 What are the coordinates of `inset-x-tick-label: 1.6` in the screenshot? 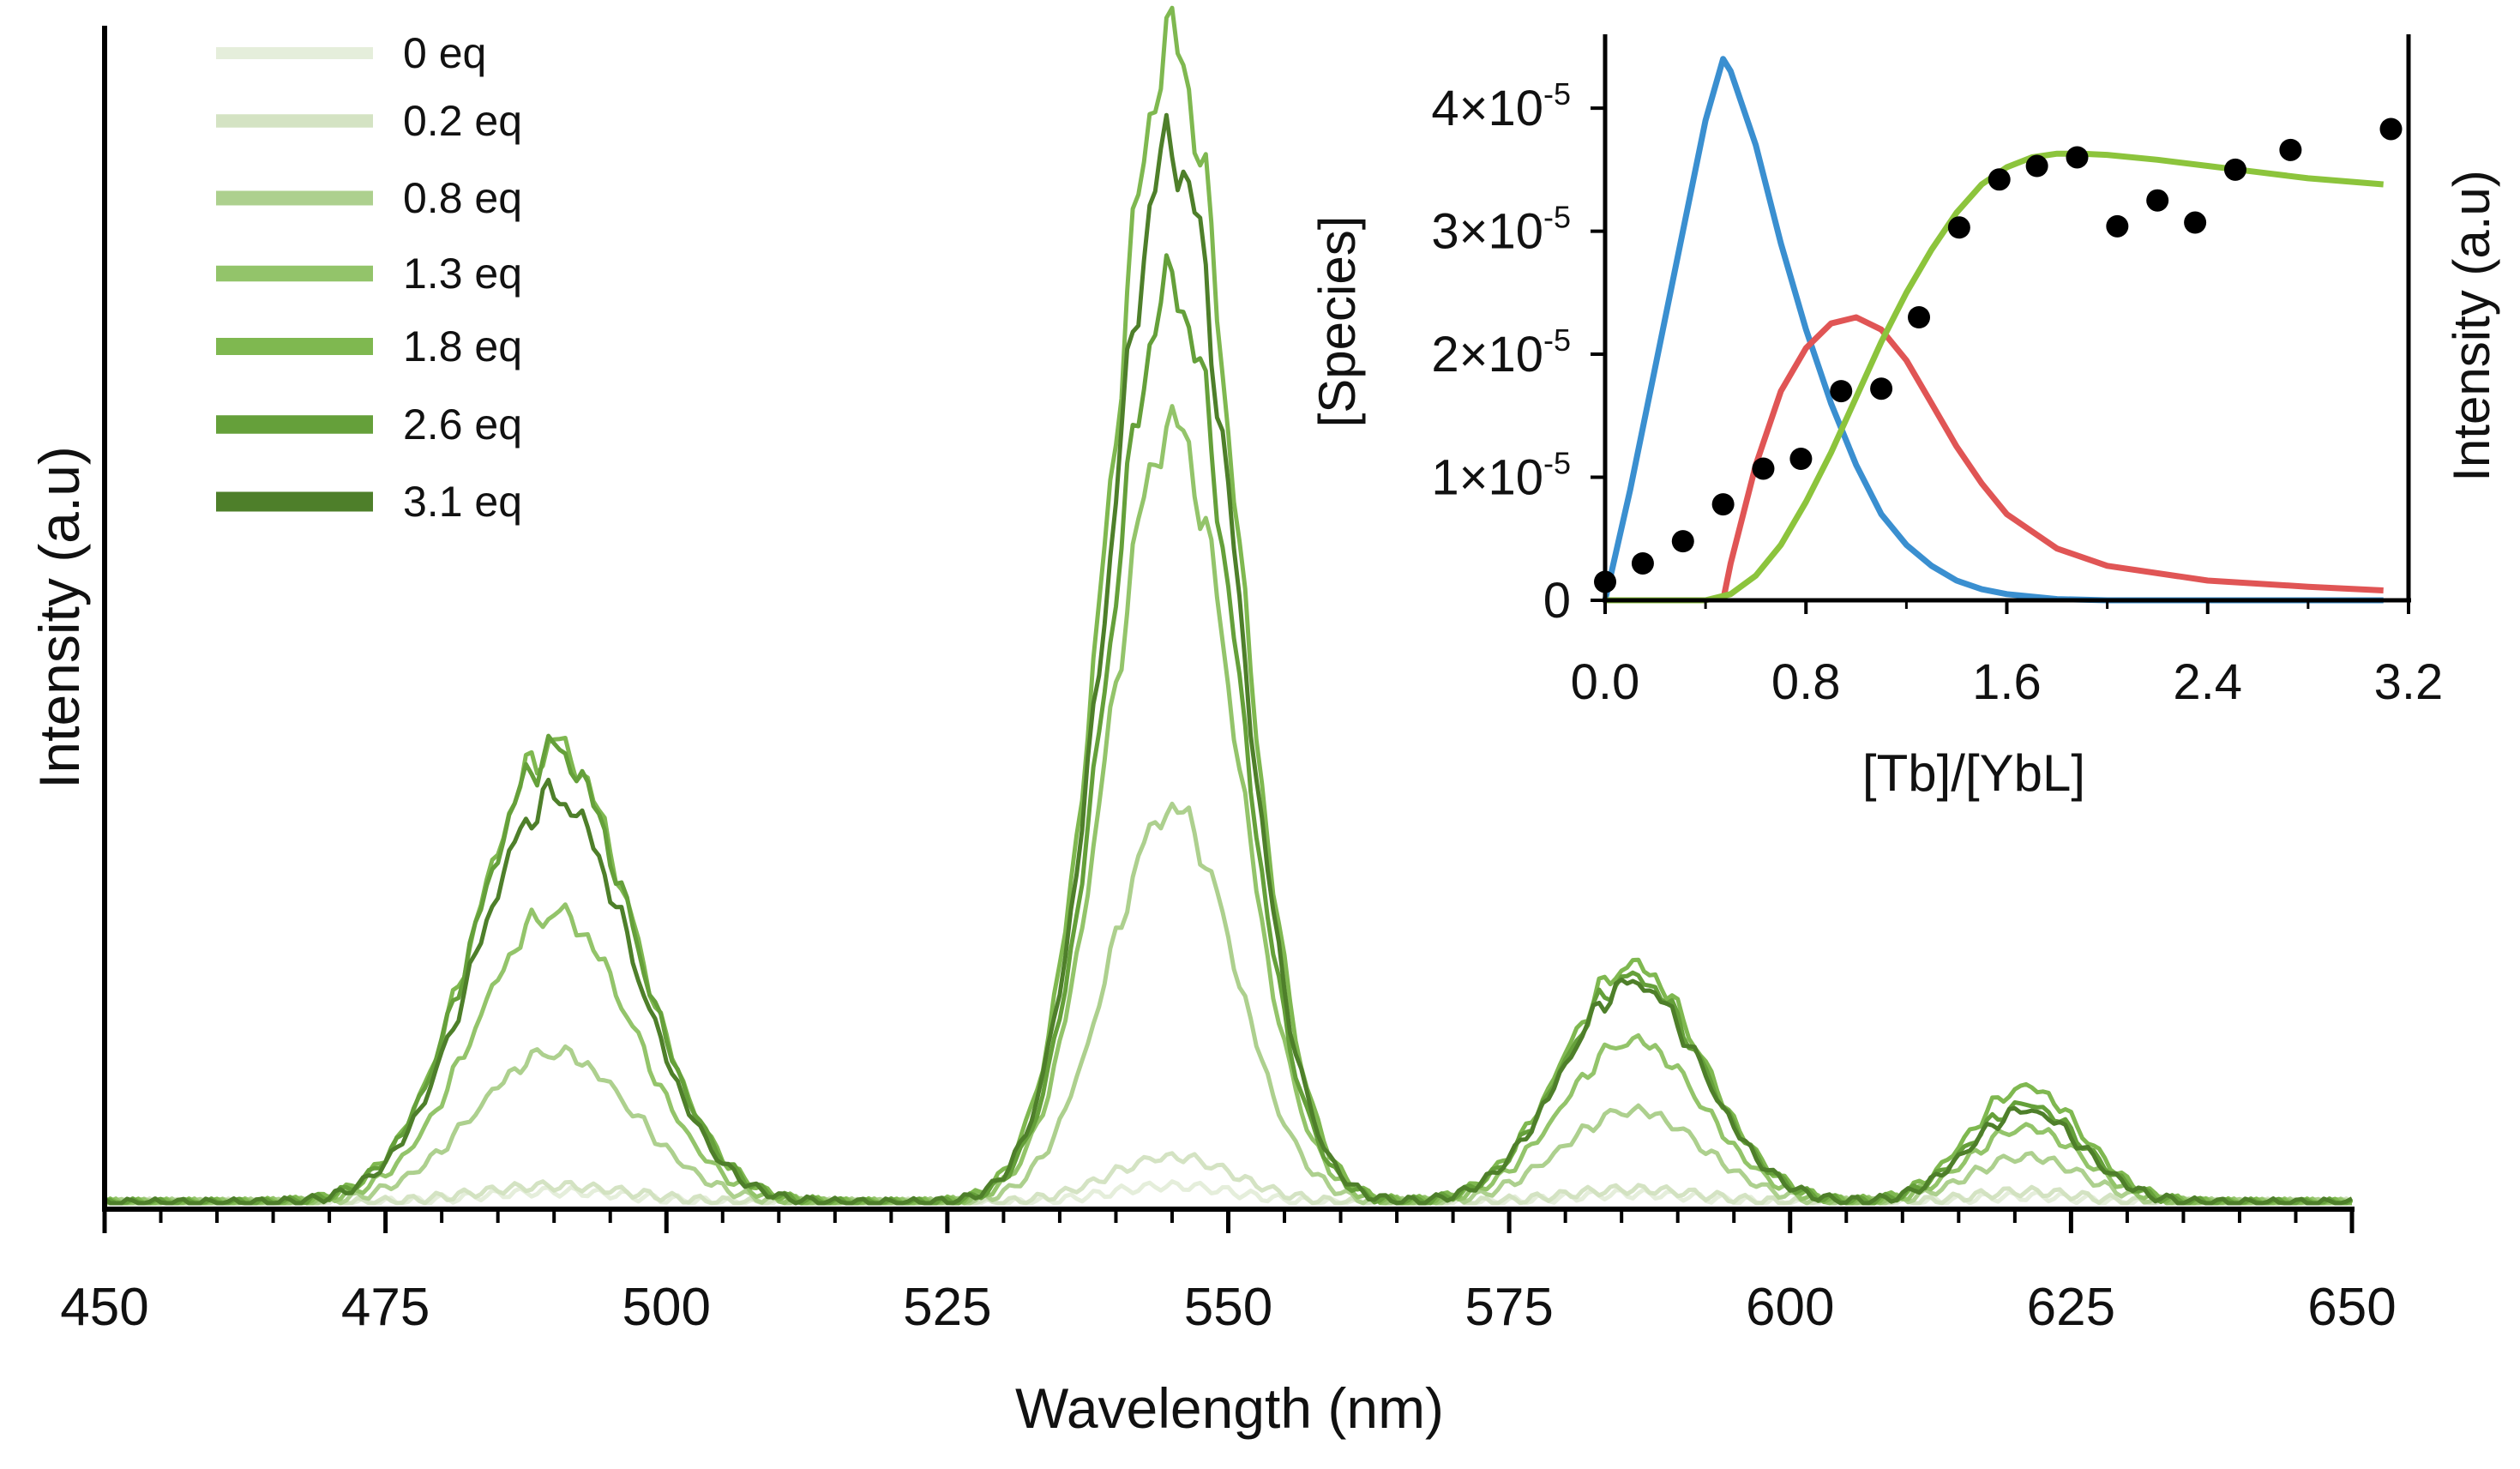 It's located at (2007, 682).